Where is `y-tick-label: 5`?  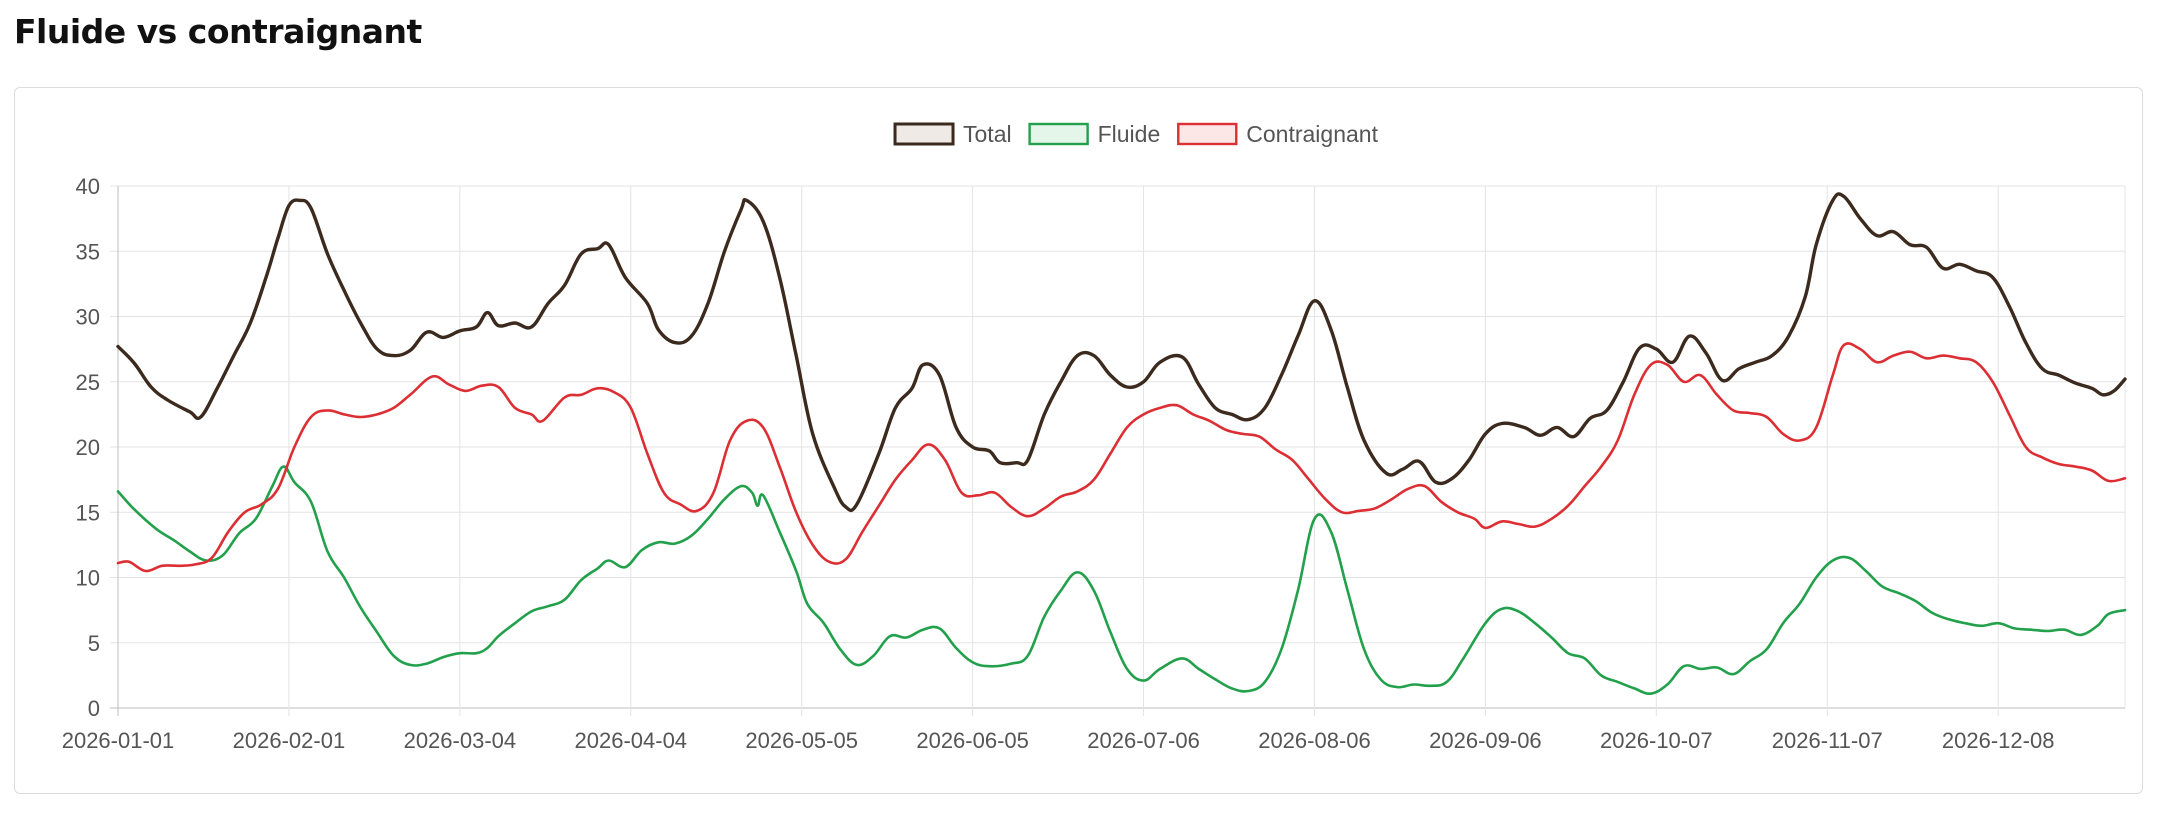
y-tick-label: 5 is located at coordinates (94, 643).